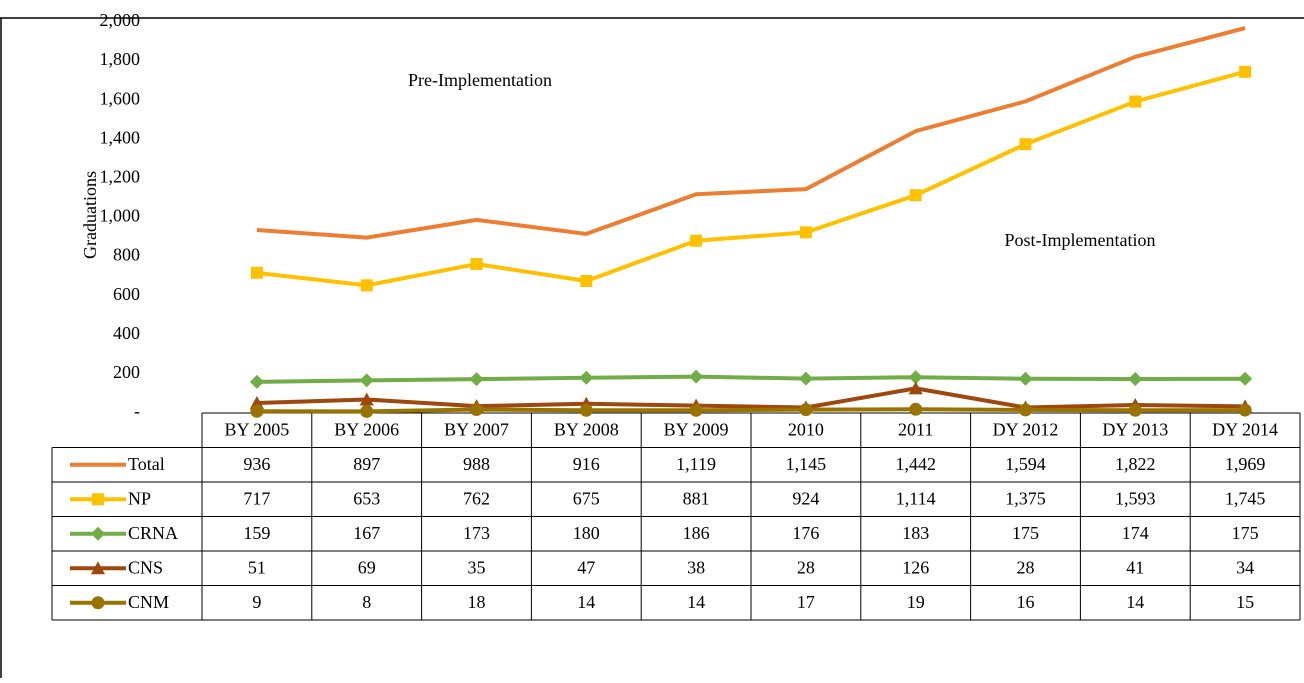  Describe the element at coordinates (256, 602) in the screenshot. I see `table-cell: 9` at that location.